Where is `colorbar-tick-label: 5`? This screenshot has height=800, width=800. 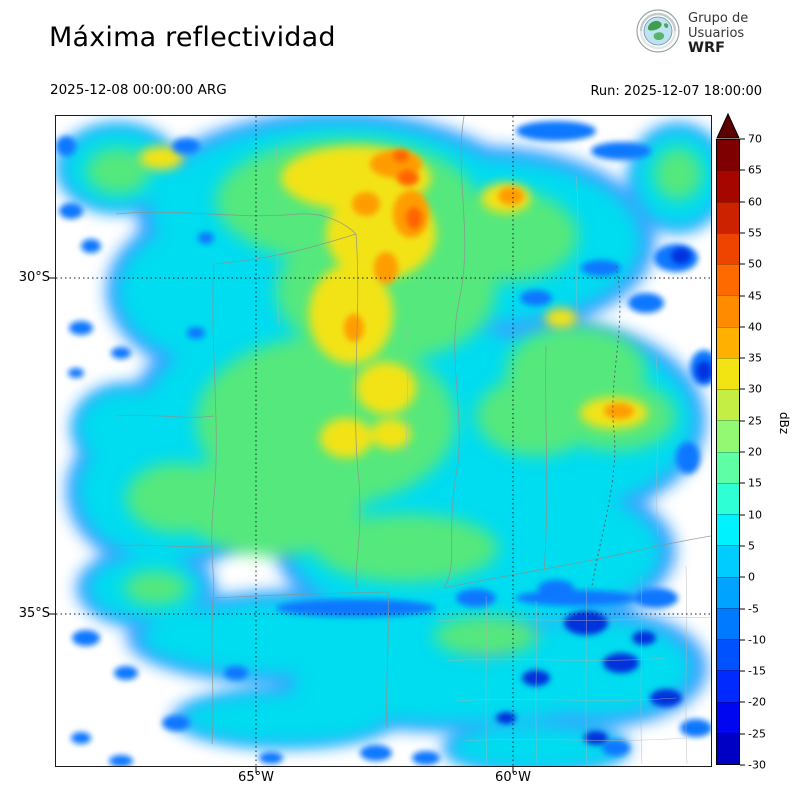 colorbar-tick-label: 5 is located at coordinates (751, 546).